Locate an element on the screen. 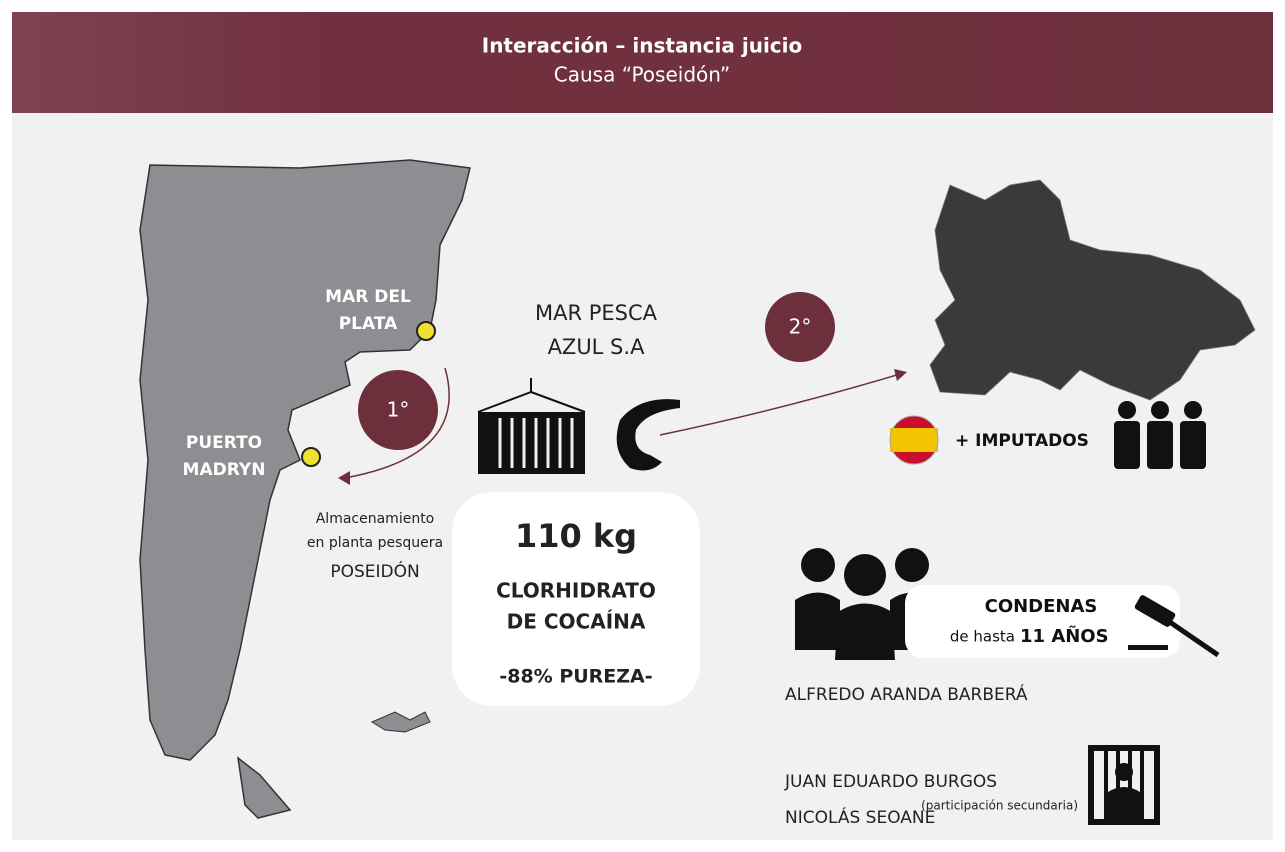  sentence-prefix: de hasta is located at coordinates (982, 637).